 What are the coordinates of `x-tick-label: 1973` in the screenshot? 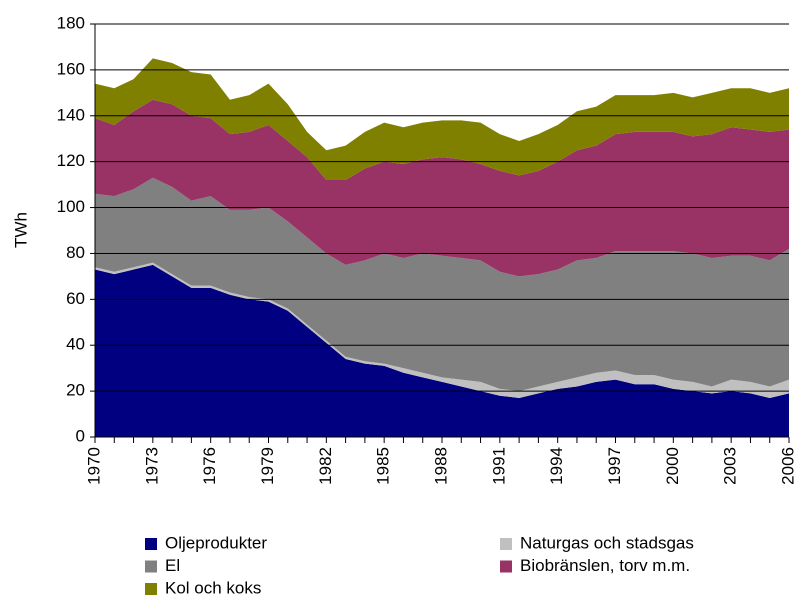 It's located at (151, 466).